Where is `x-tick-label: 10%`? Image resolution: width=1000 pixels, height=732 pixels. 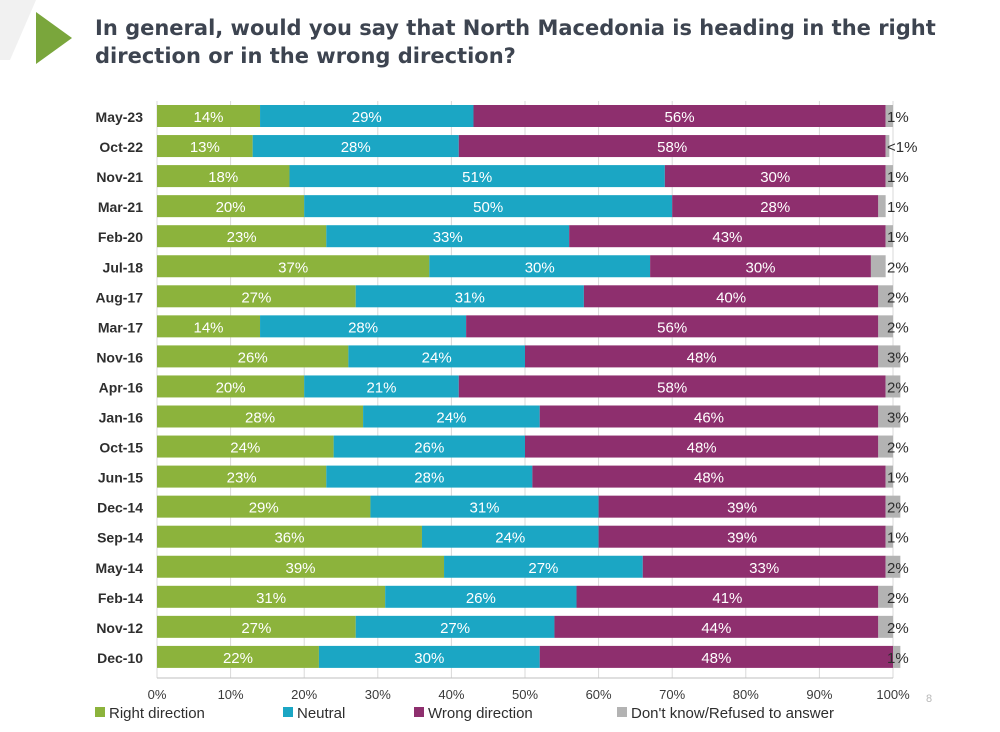
x-tick-label: 10% is located at coordinates (231, 694).